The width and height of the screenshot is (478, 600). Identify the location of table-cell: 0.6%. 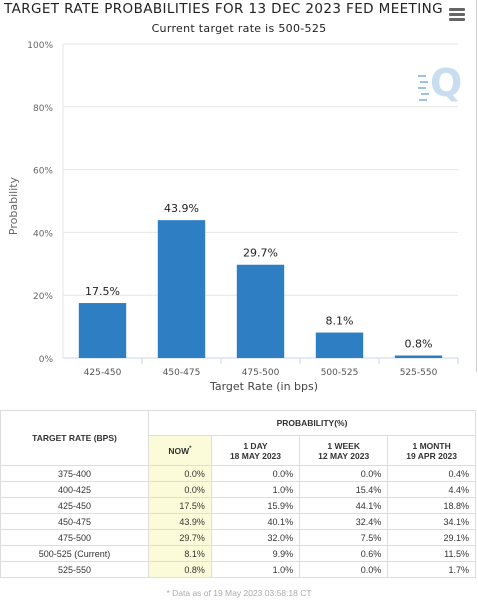
(344, 553).